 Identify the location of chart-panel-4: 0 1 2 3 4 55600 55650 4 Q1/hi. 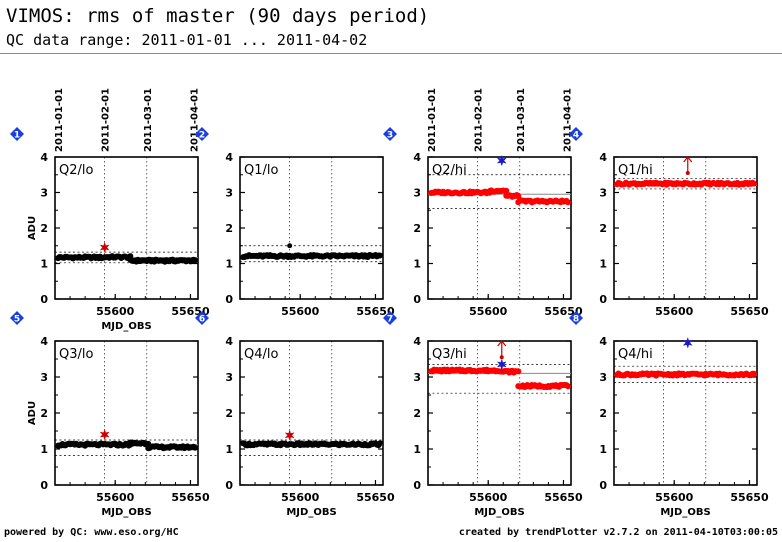
(669, 222).